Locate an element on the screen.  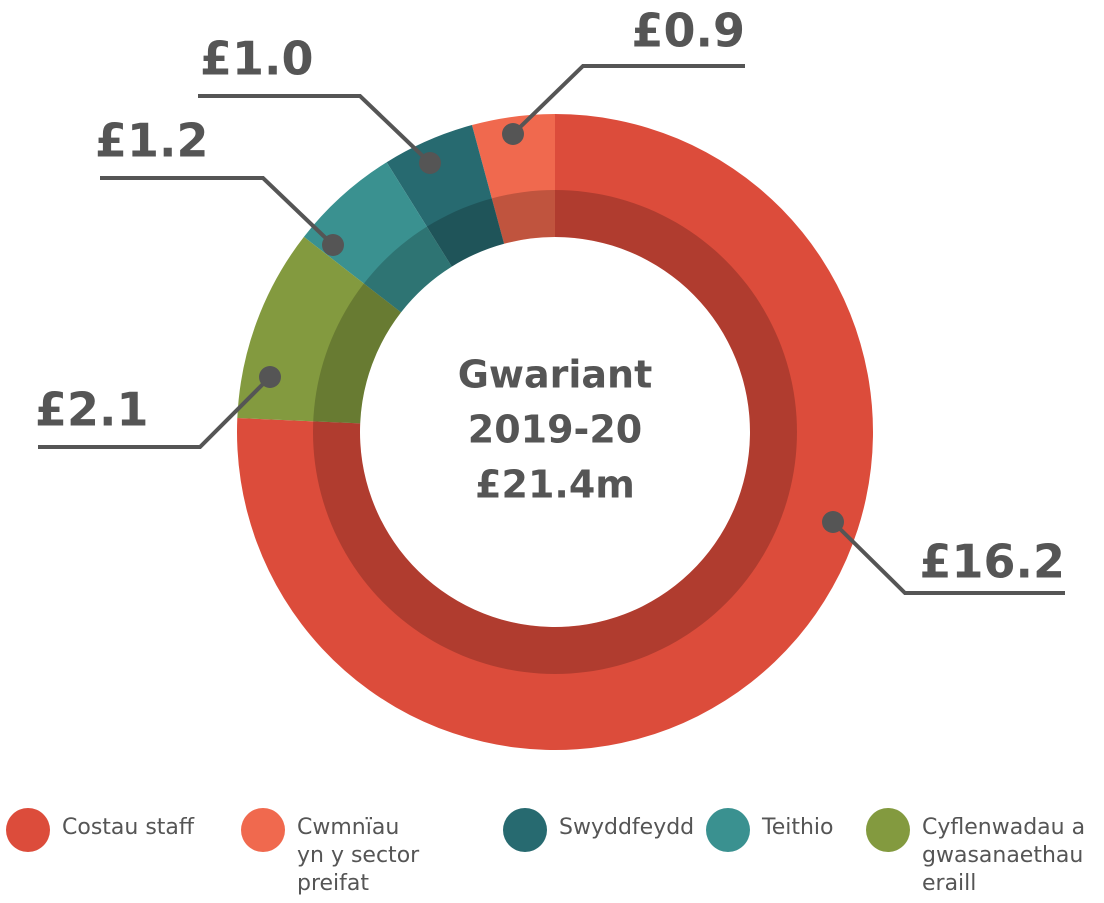
center-title: 2019-20 is located at coordinates (555, 430).